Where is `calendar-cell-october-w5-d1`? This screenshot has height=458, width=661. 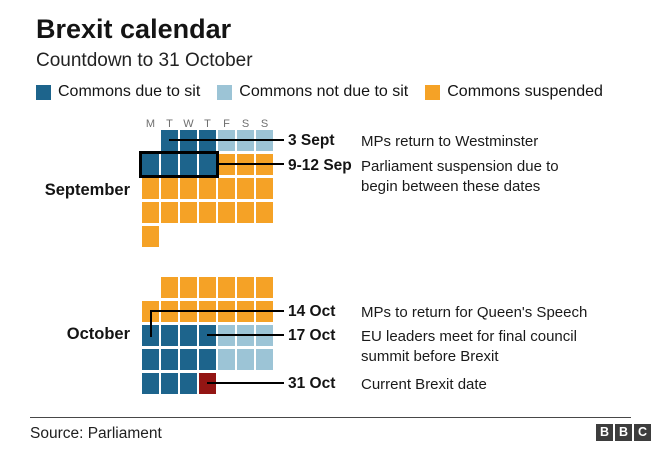
calendar-cell-october-w5-d1 is located at coordinates (150, 383).